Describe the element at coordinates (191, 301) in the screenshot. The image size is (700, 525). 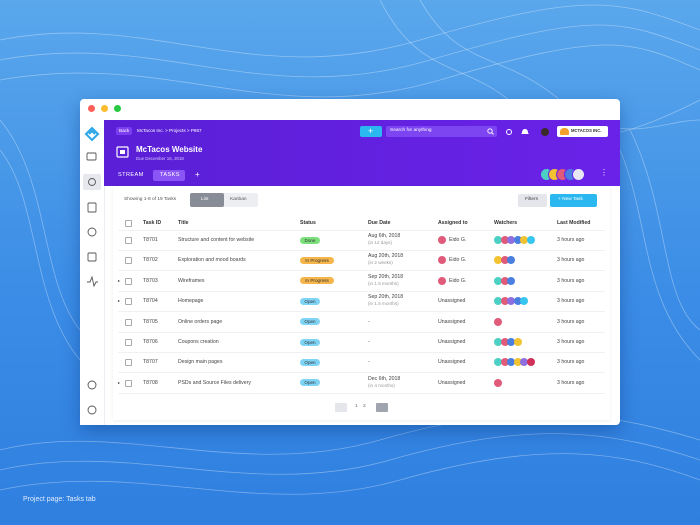
I see `task-title: Homepage` at that location.